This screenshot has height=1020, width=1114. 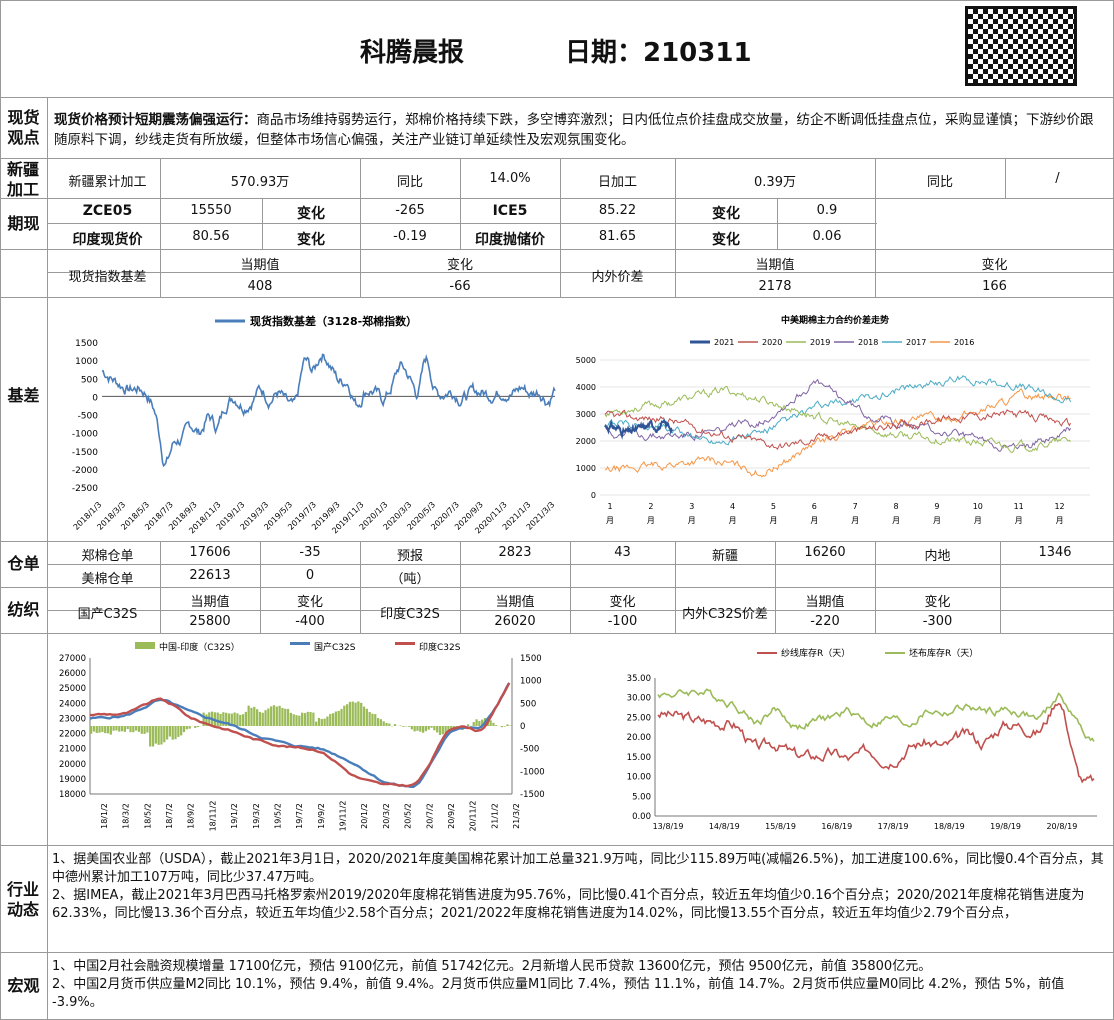 What do you see at coordinates (820, 342) in the screenshot?
I see `legend-label: 2019` at bounding box center [820, 342].